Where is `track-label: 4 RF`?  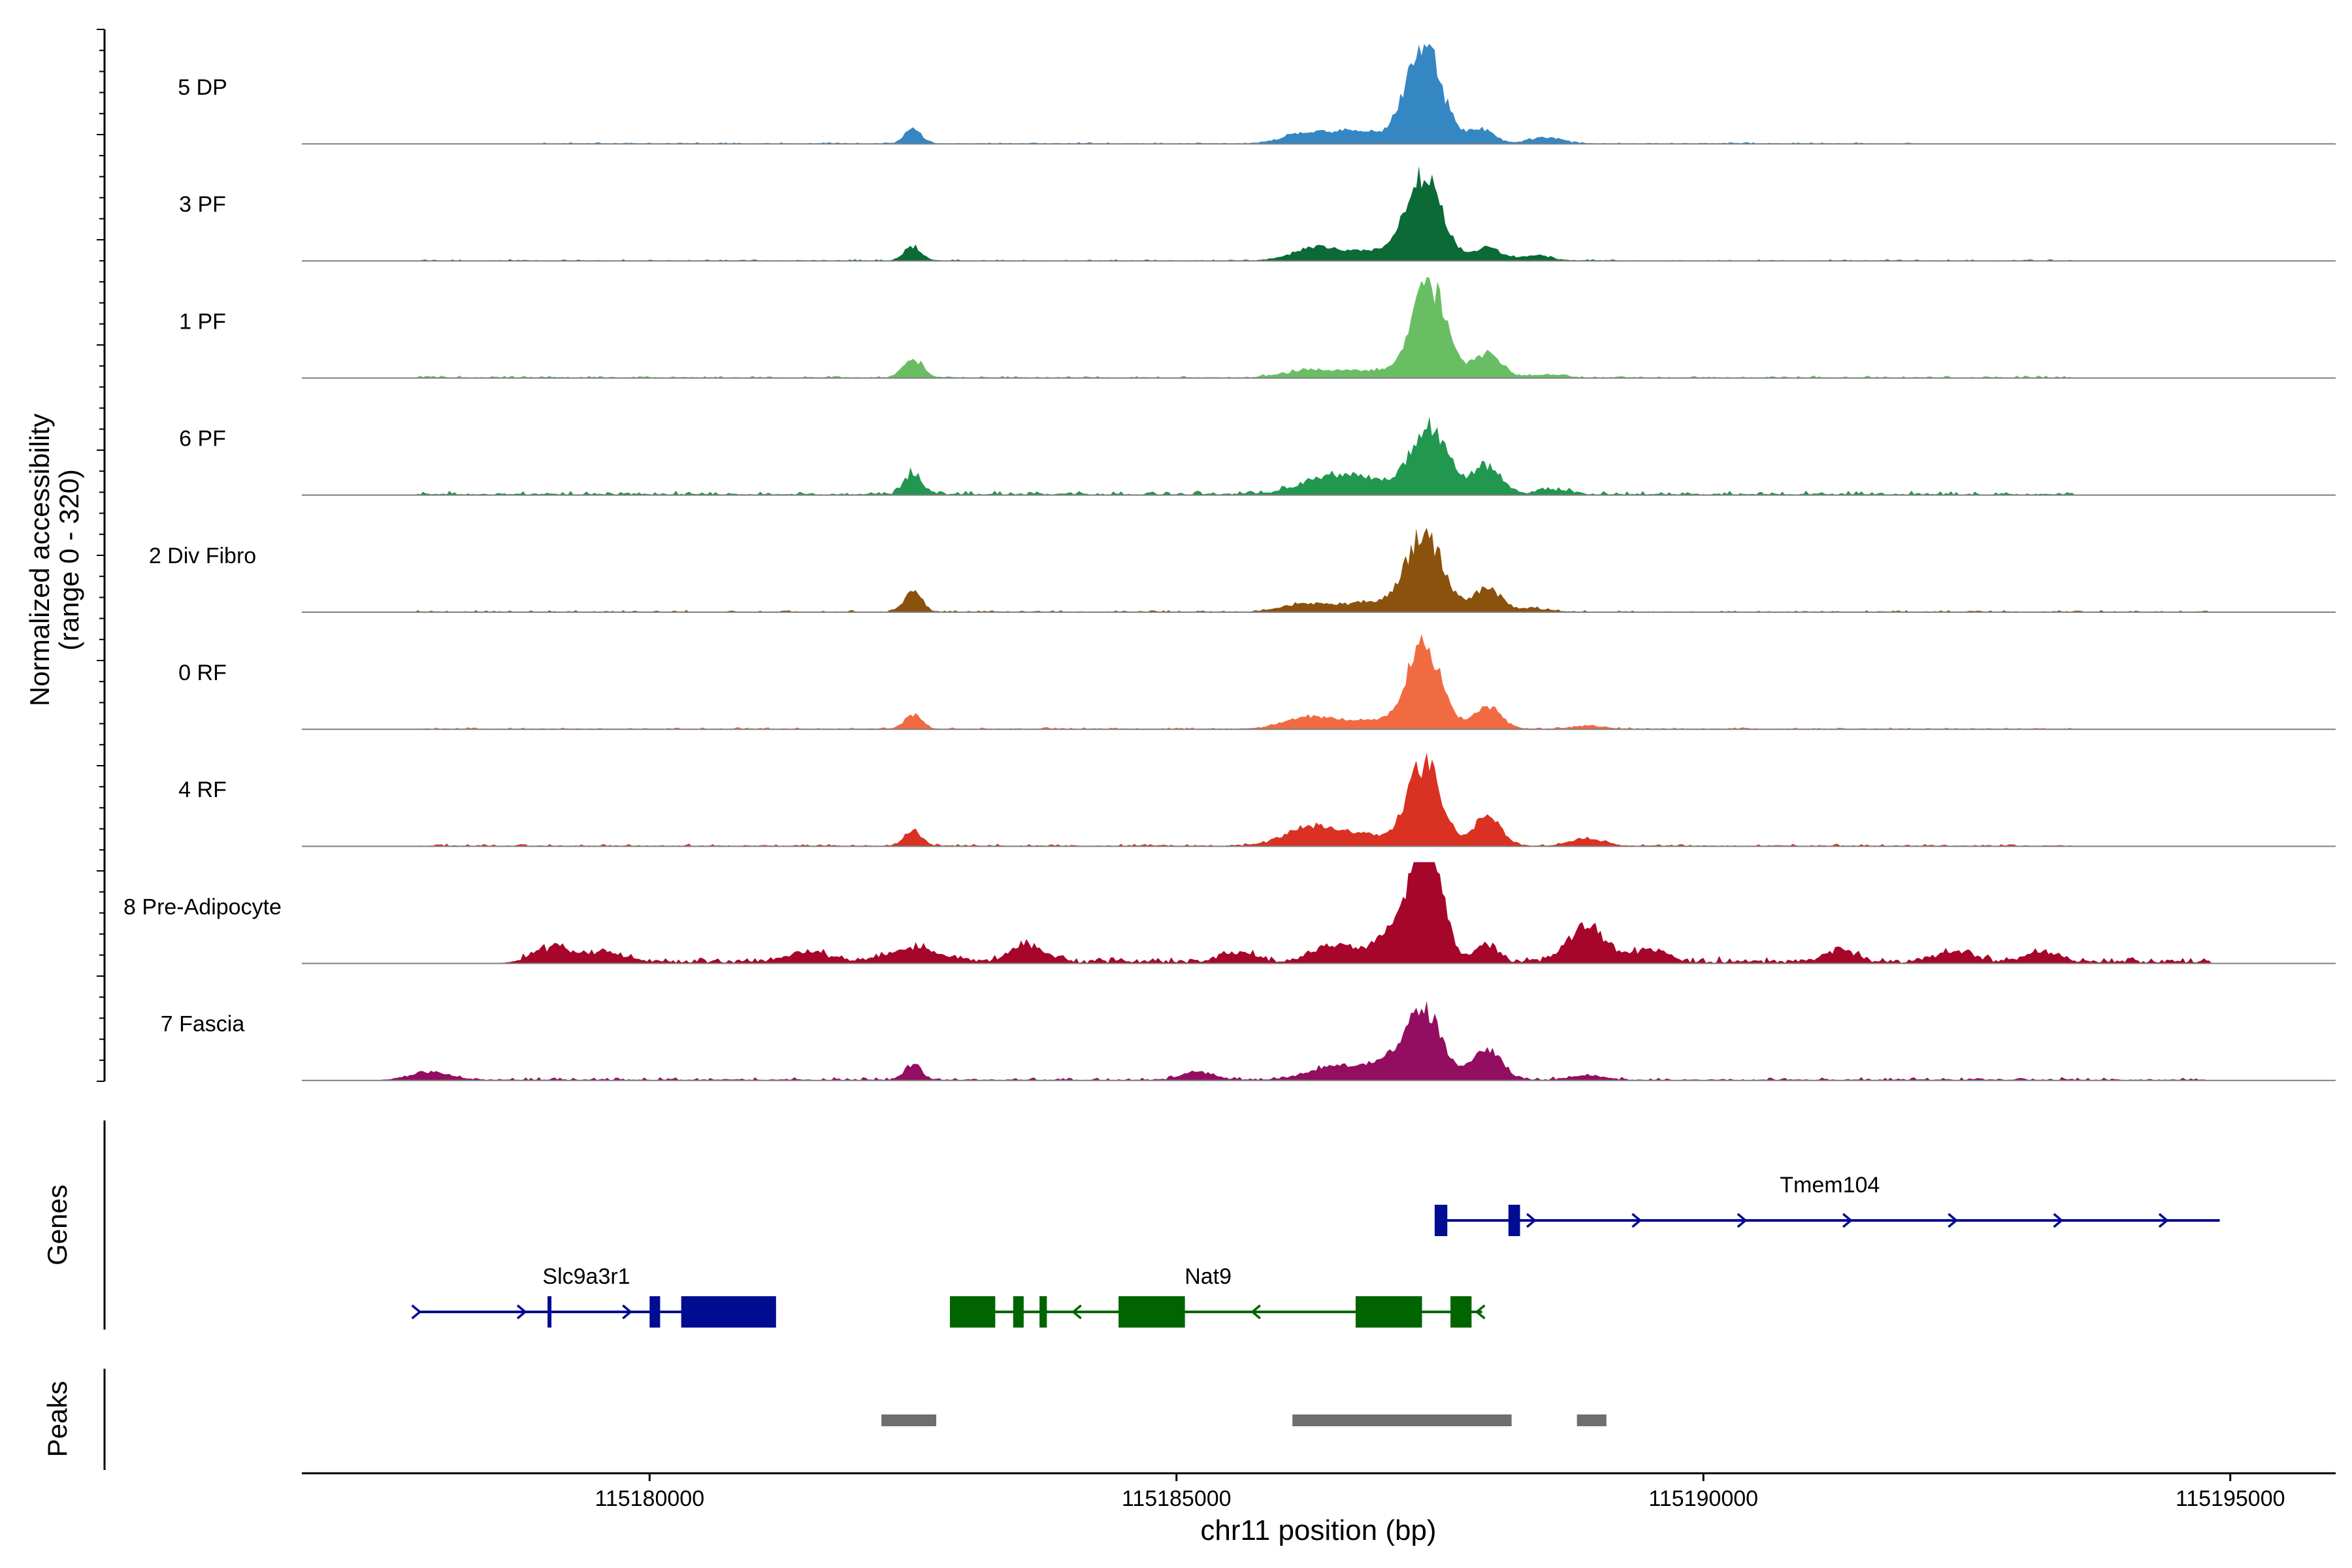
track-label: 4 RF is located at coordinates (202, 789).